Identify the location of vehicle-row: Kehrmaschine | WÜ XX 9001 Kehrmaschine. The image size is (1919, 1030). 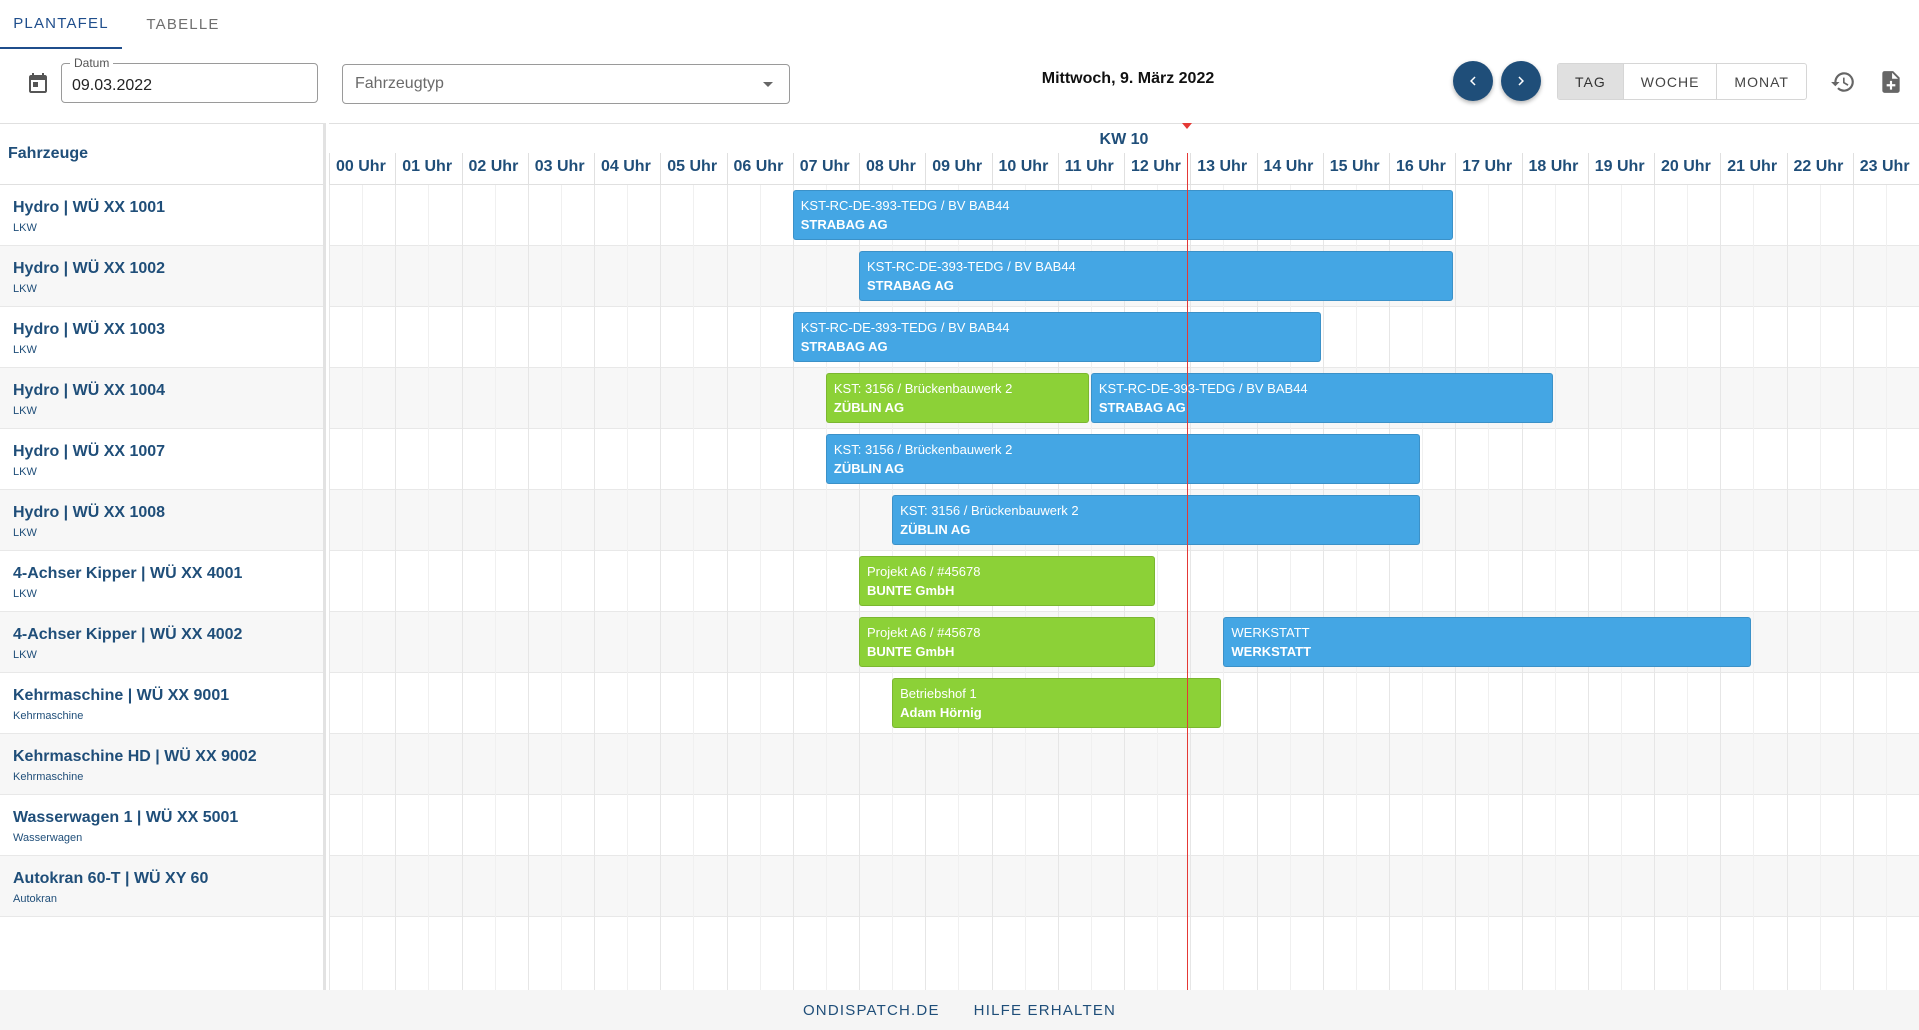
(161, 703).